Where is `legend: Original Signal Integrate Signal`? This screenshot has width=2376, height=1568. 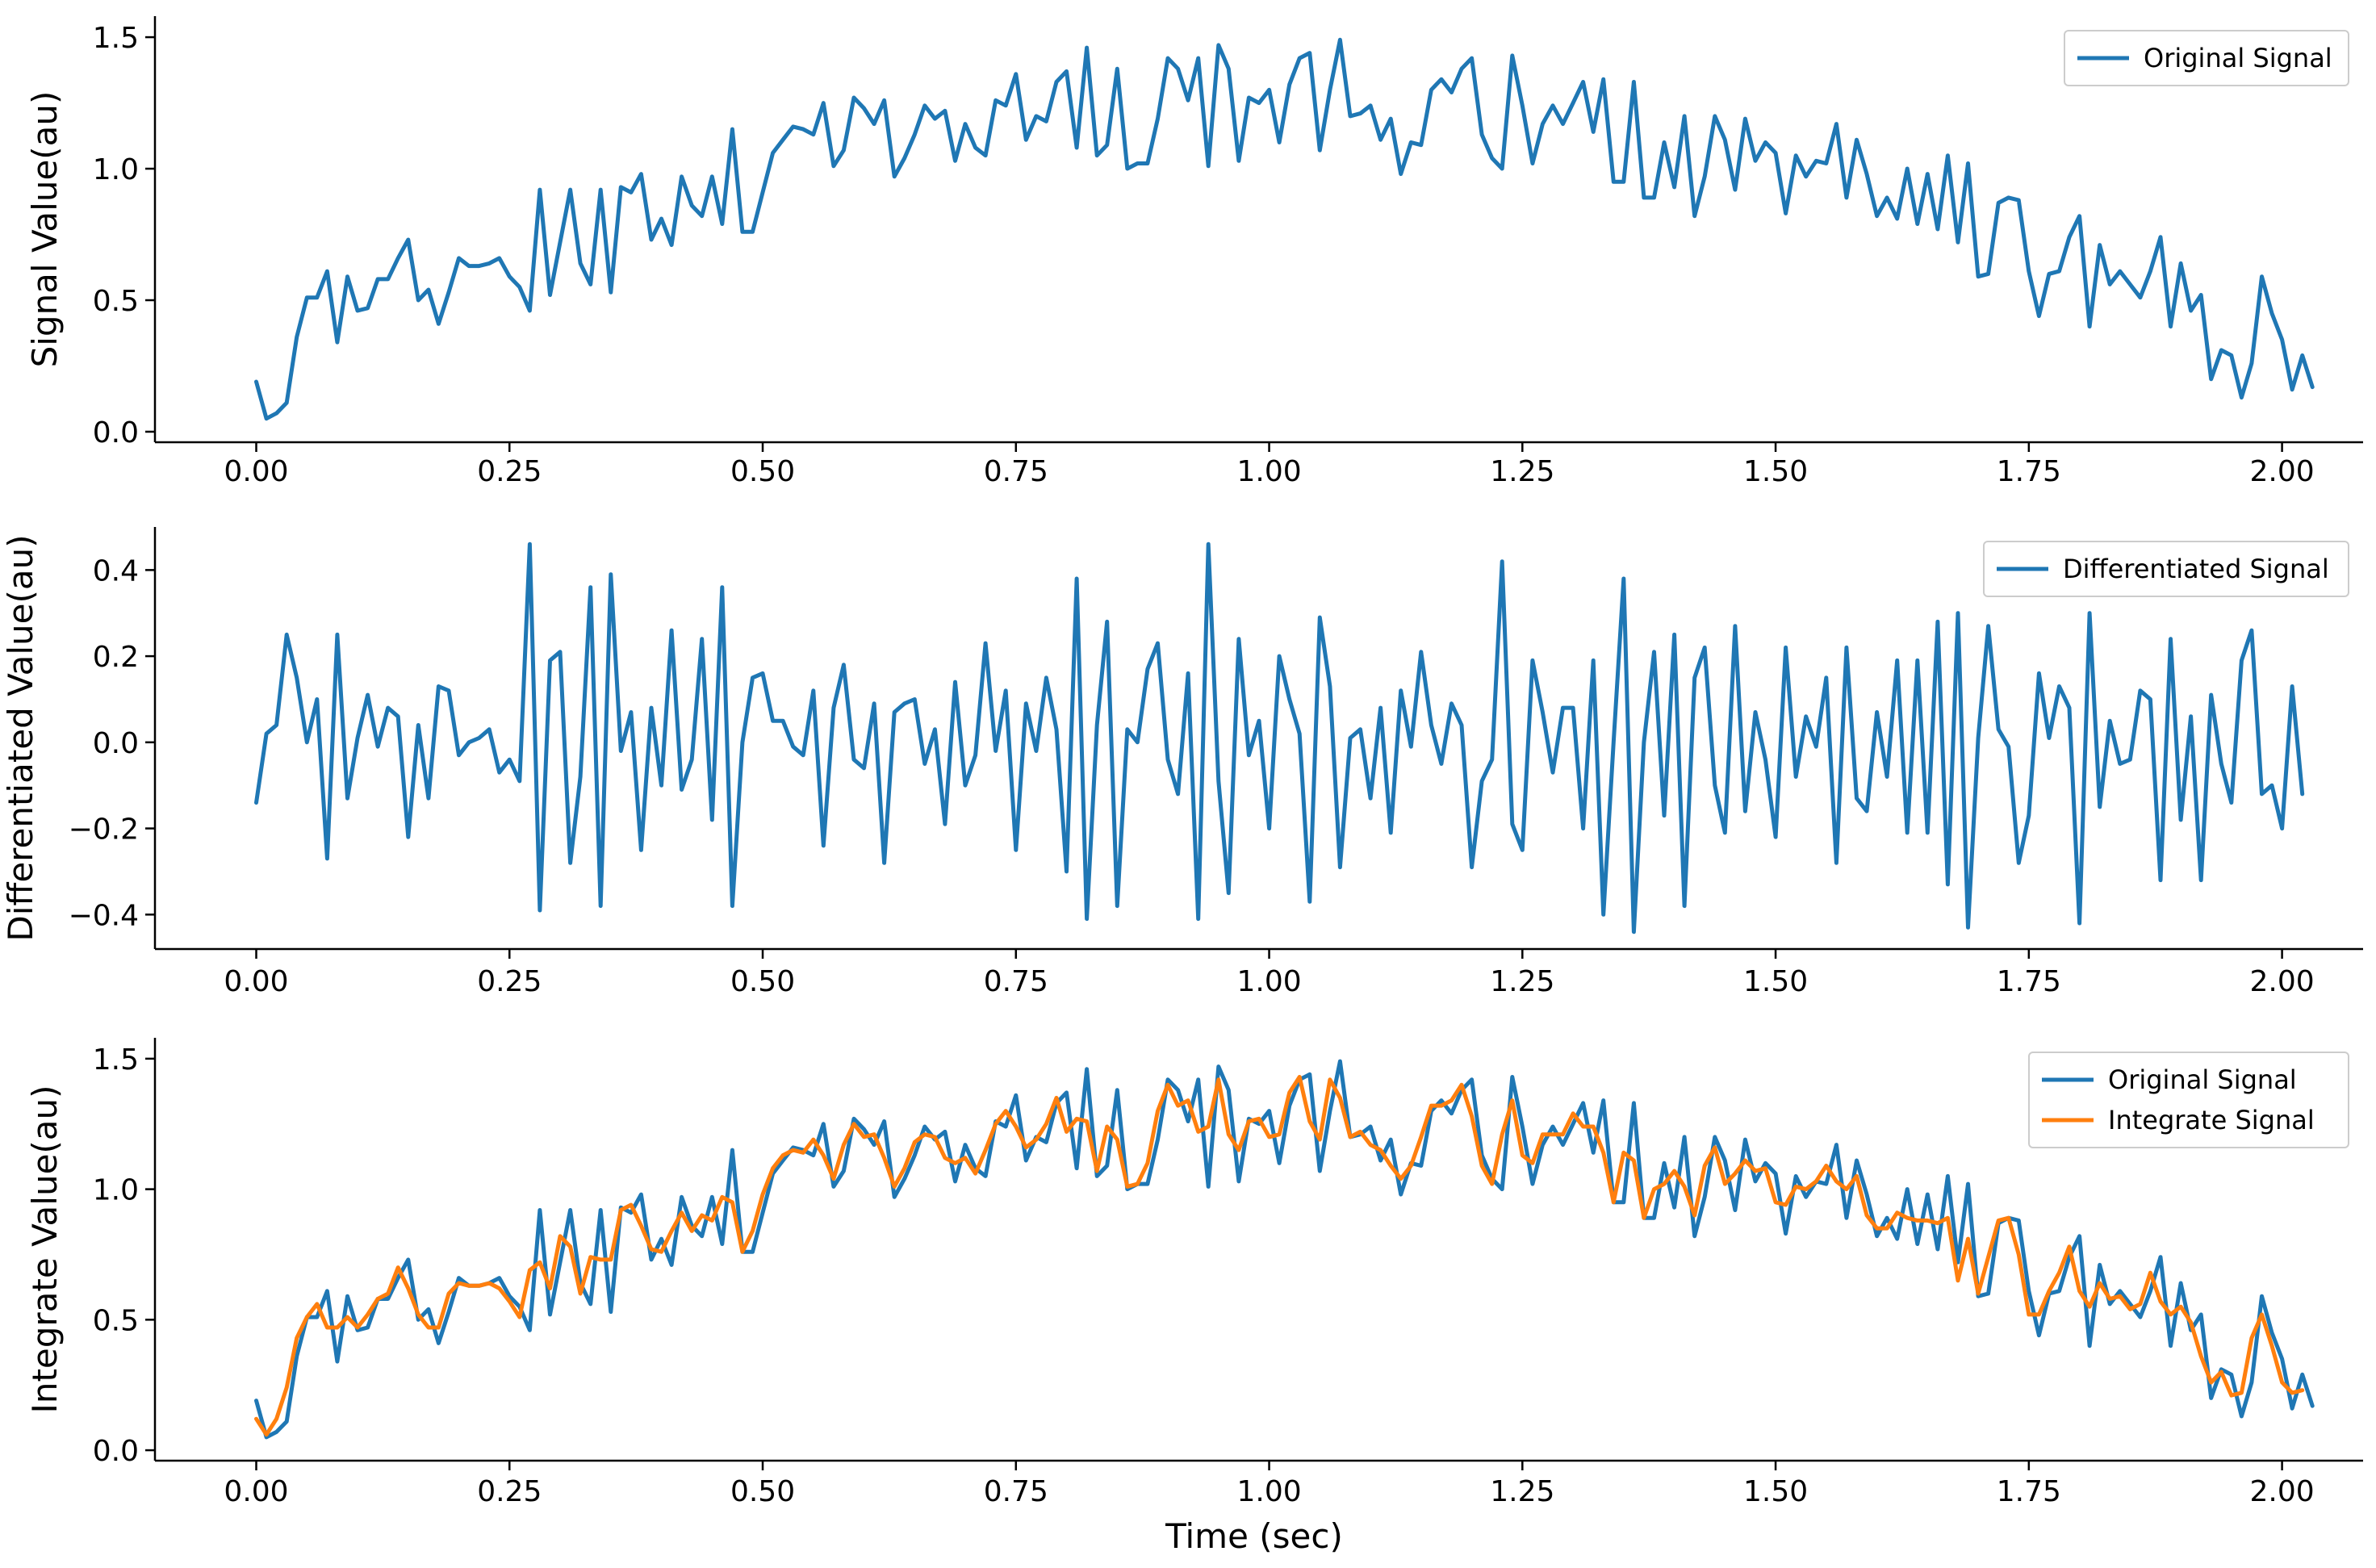 legend: Original Signal Integrate Signal is located at coordinates (2188, 1100).